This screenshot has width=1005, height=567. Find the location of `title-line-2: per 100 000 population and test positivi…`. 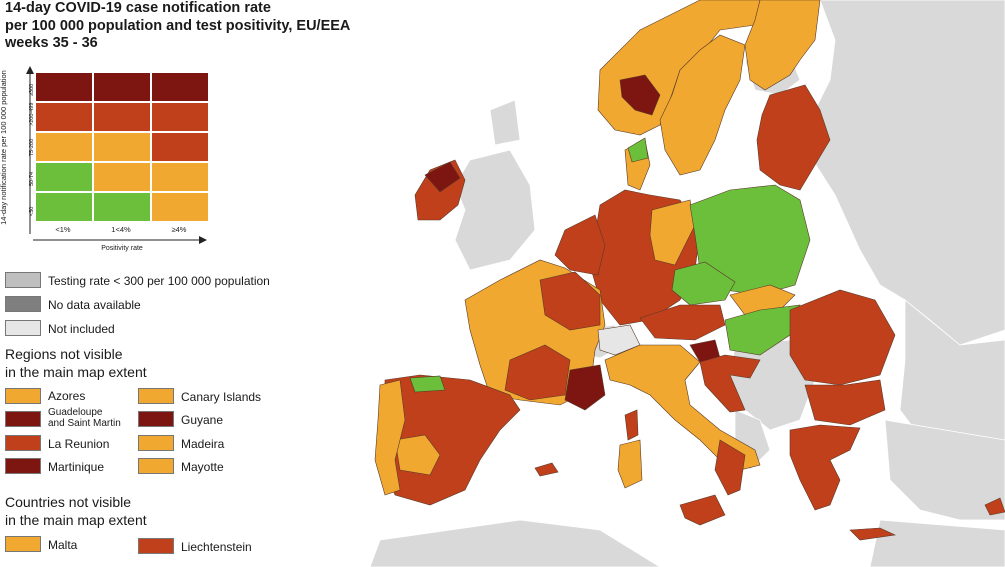

title-line-2: per 100 000 population and test positivi… is located at coordinates (178, 25).